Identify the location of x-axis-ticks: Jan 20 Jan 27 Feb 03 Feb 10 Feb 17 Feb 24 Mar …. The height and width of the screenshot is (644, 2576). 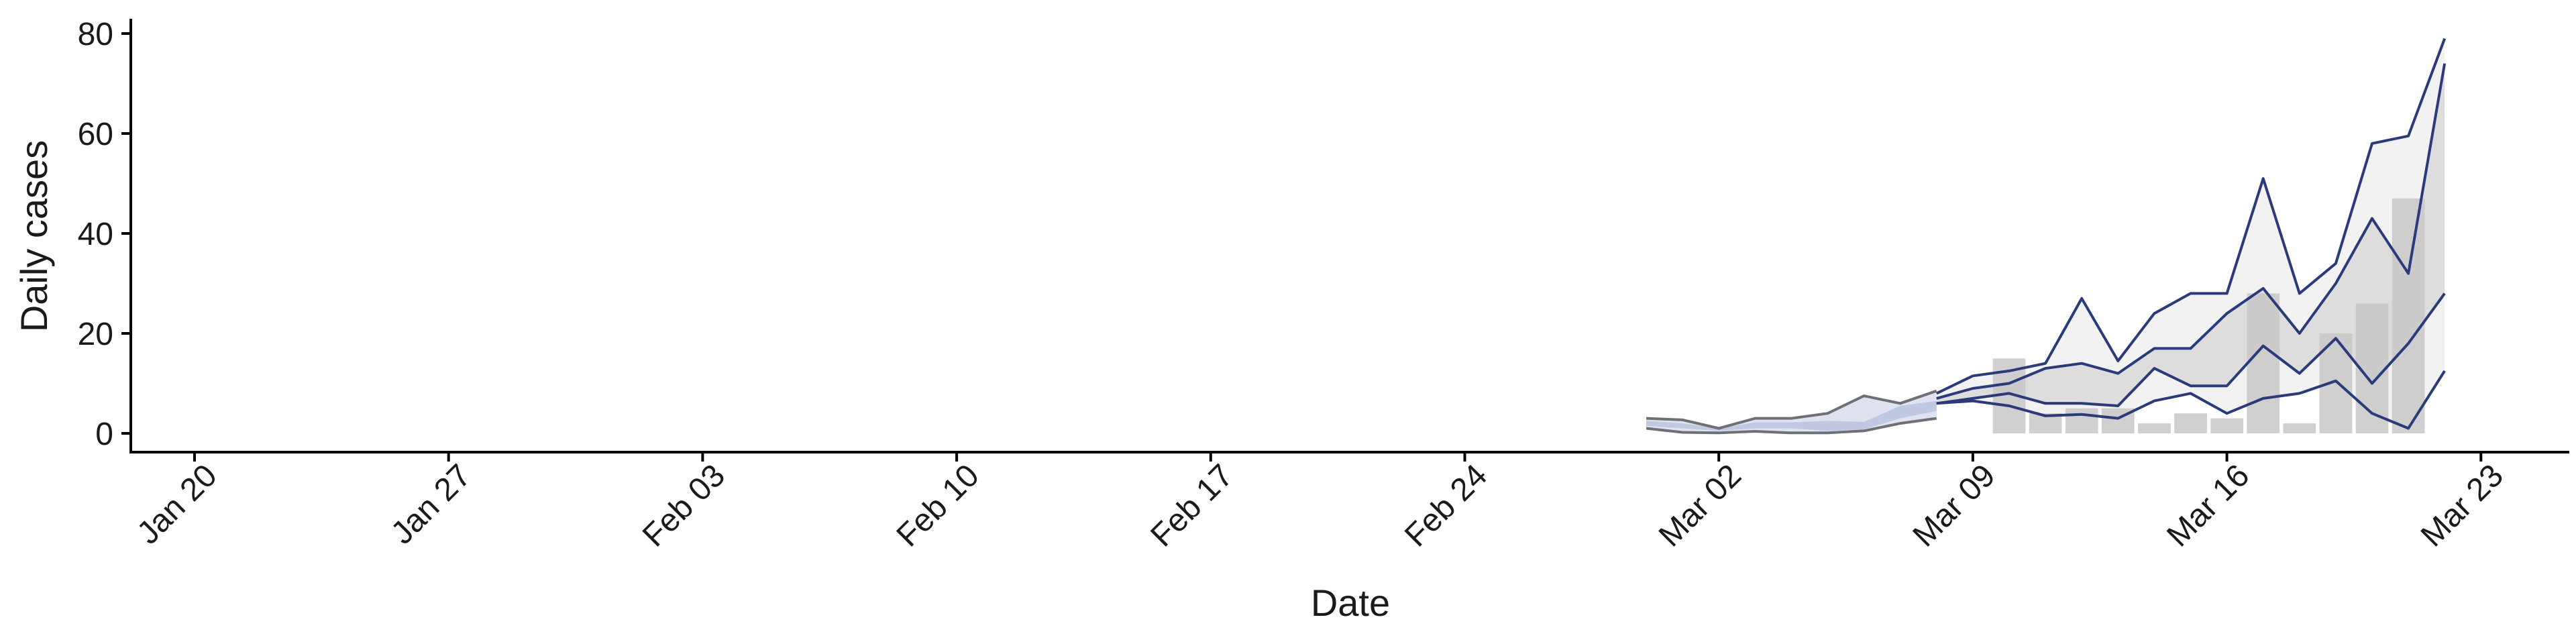
(1320, 502).